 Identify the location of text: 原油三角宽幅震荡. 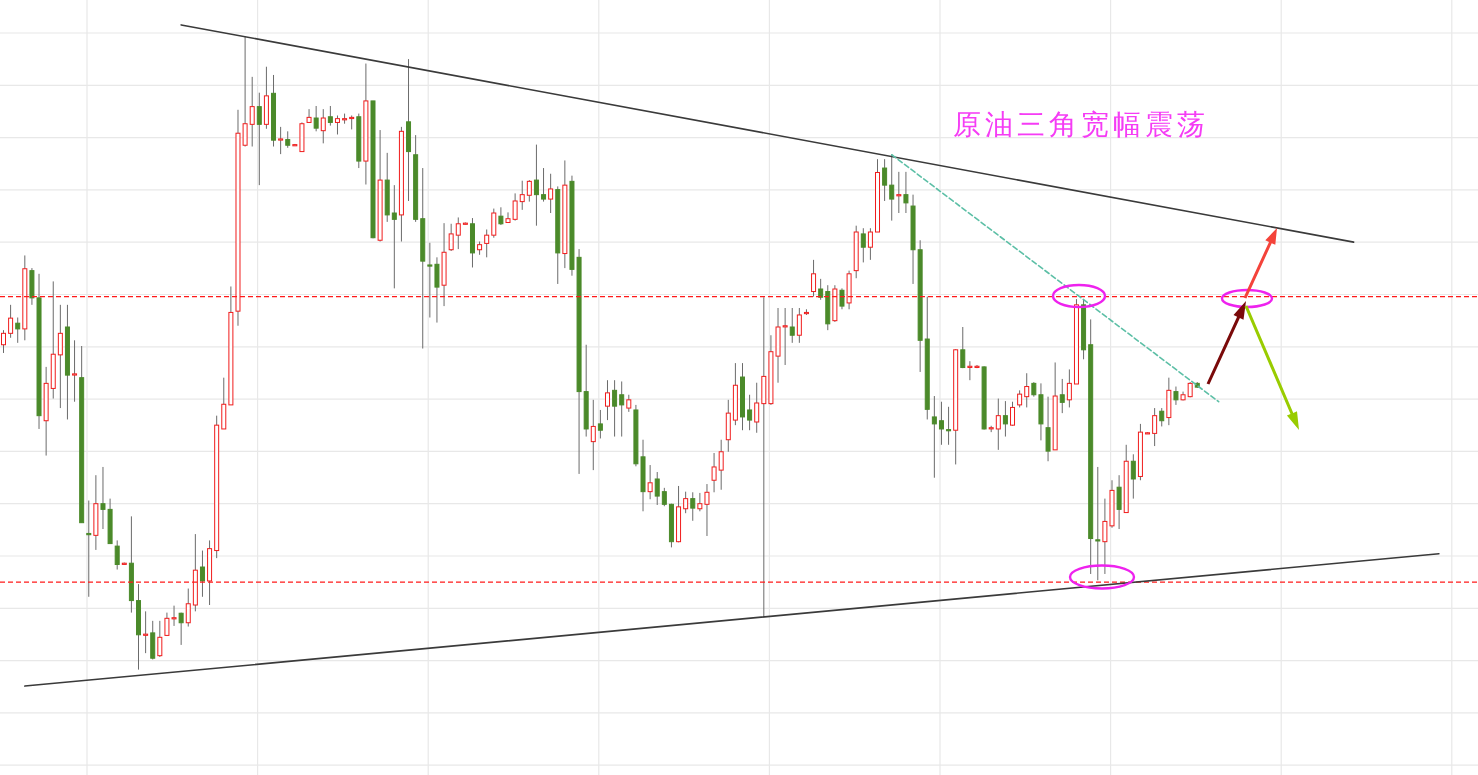
(1081, 125).